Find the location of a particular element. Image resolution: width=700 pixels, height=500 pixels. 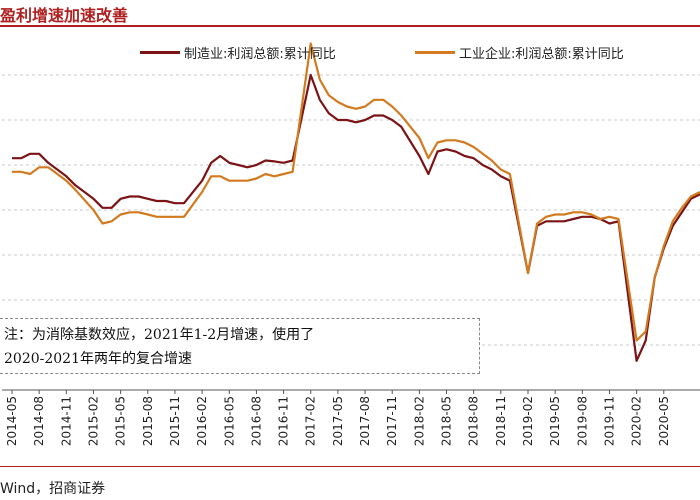

x-tick-label-23: 2020-02 is located at coordinates (637, 421).